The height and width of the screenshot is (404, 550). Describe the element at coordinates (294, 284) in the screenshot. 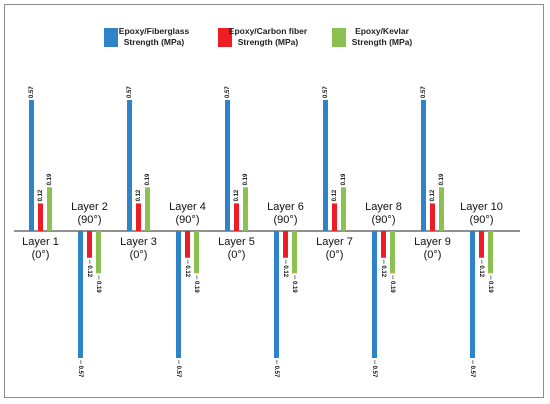

I see `value-label-layer6-s3: -- 0.19` at that location.